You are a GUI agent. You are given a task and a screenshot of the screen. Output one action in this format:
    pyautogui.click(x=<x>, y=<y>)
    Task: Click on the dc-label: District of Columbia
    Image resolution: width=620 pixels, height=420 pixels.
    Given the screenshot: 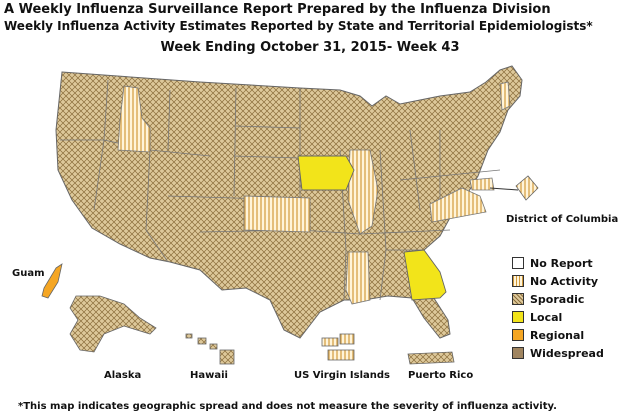 What is the action you would take?
    pyautogui.click(x=562, y=219)
    